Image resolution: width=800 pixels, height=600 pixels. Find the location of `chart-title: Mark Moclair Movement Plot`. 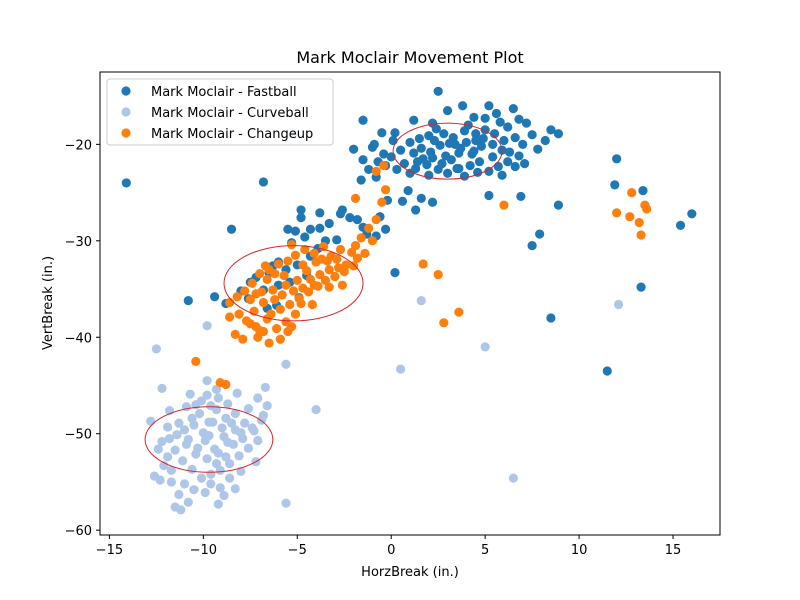

chart-title: Mark Moclair Movement Plot is located at coordinates (409, 57).